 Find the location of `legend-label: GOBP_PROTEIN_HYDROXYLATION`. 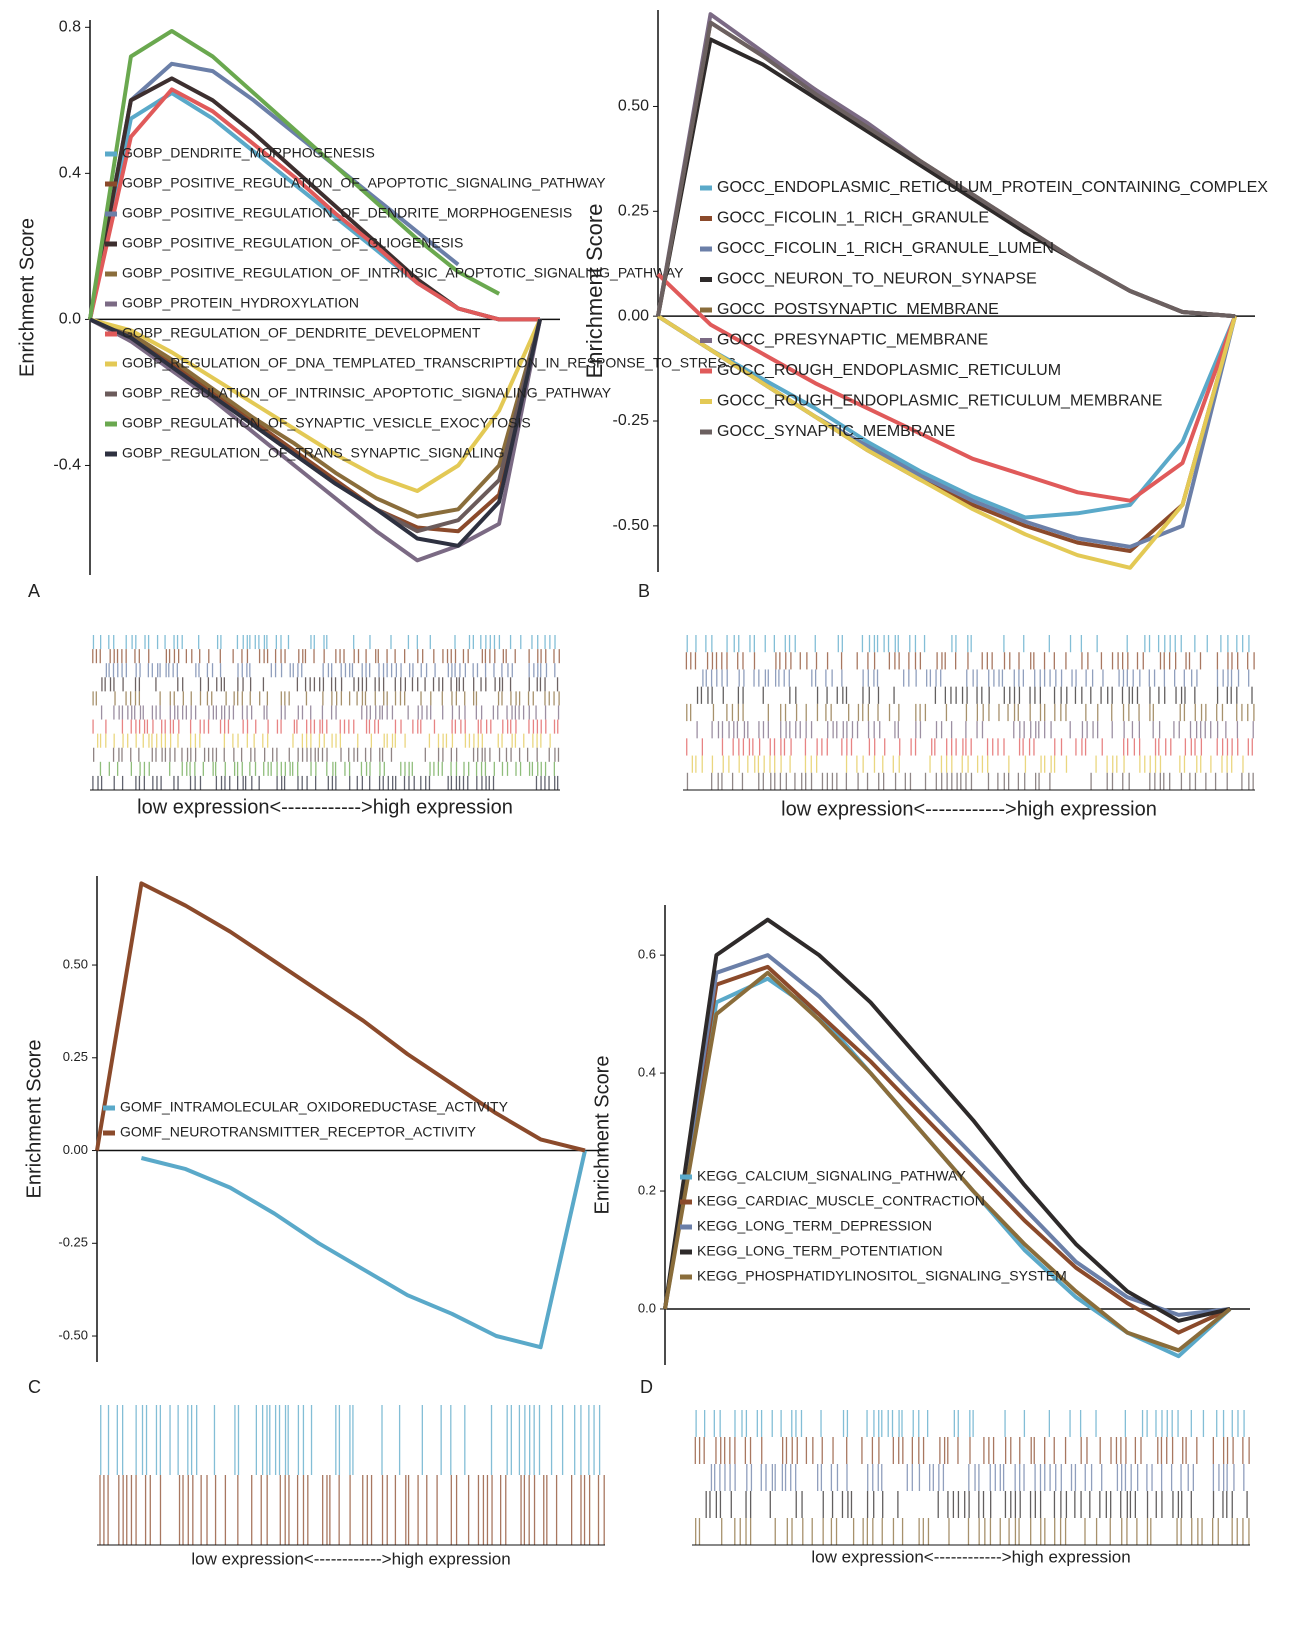

legend-label: GOBP_PROTEIN_HYDROXYLATION is located at coordinates (240, 303).